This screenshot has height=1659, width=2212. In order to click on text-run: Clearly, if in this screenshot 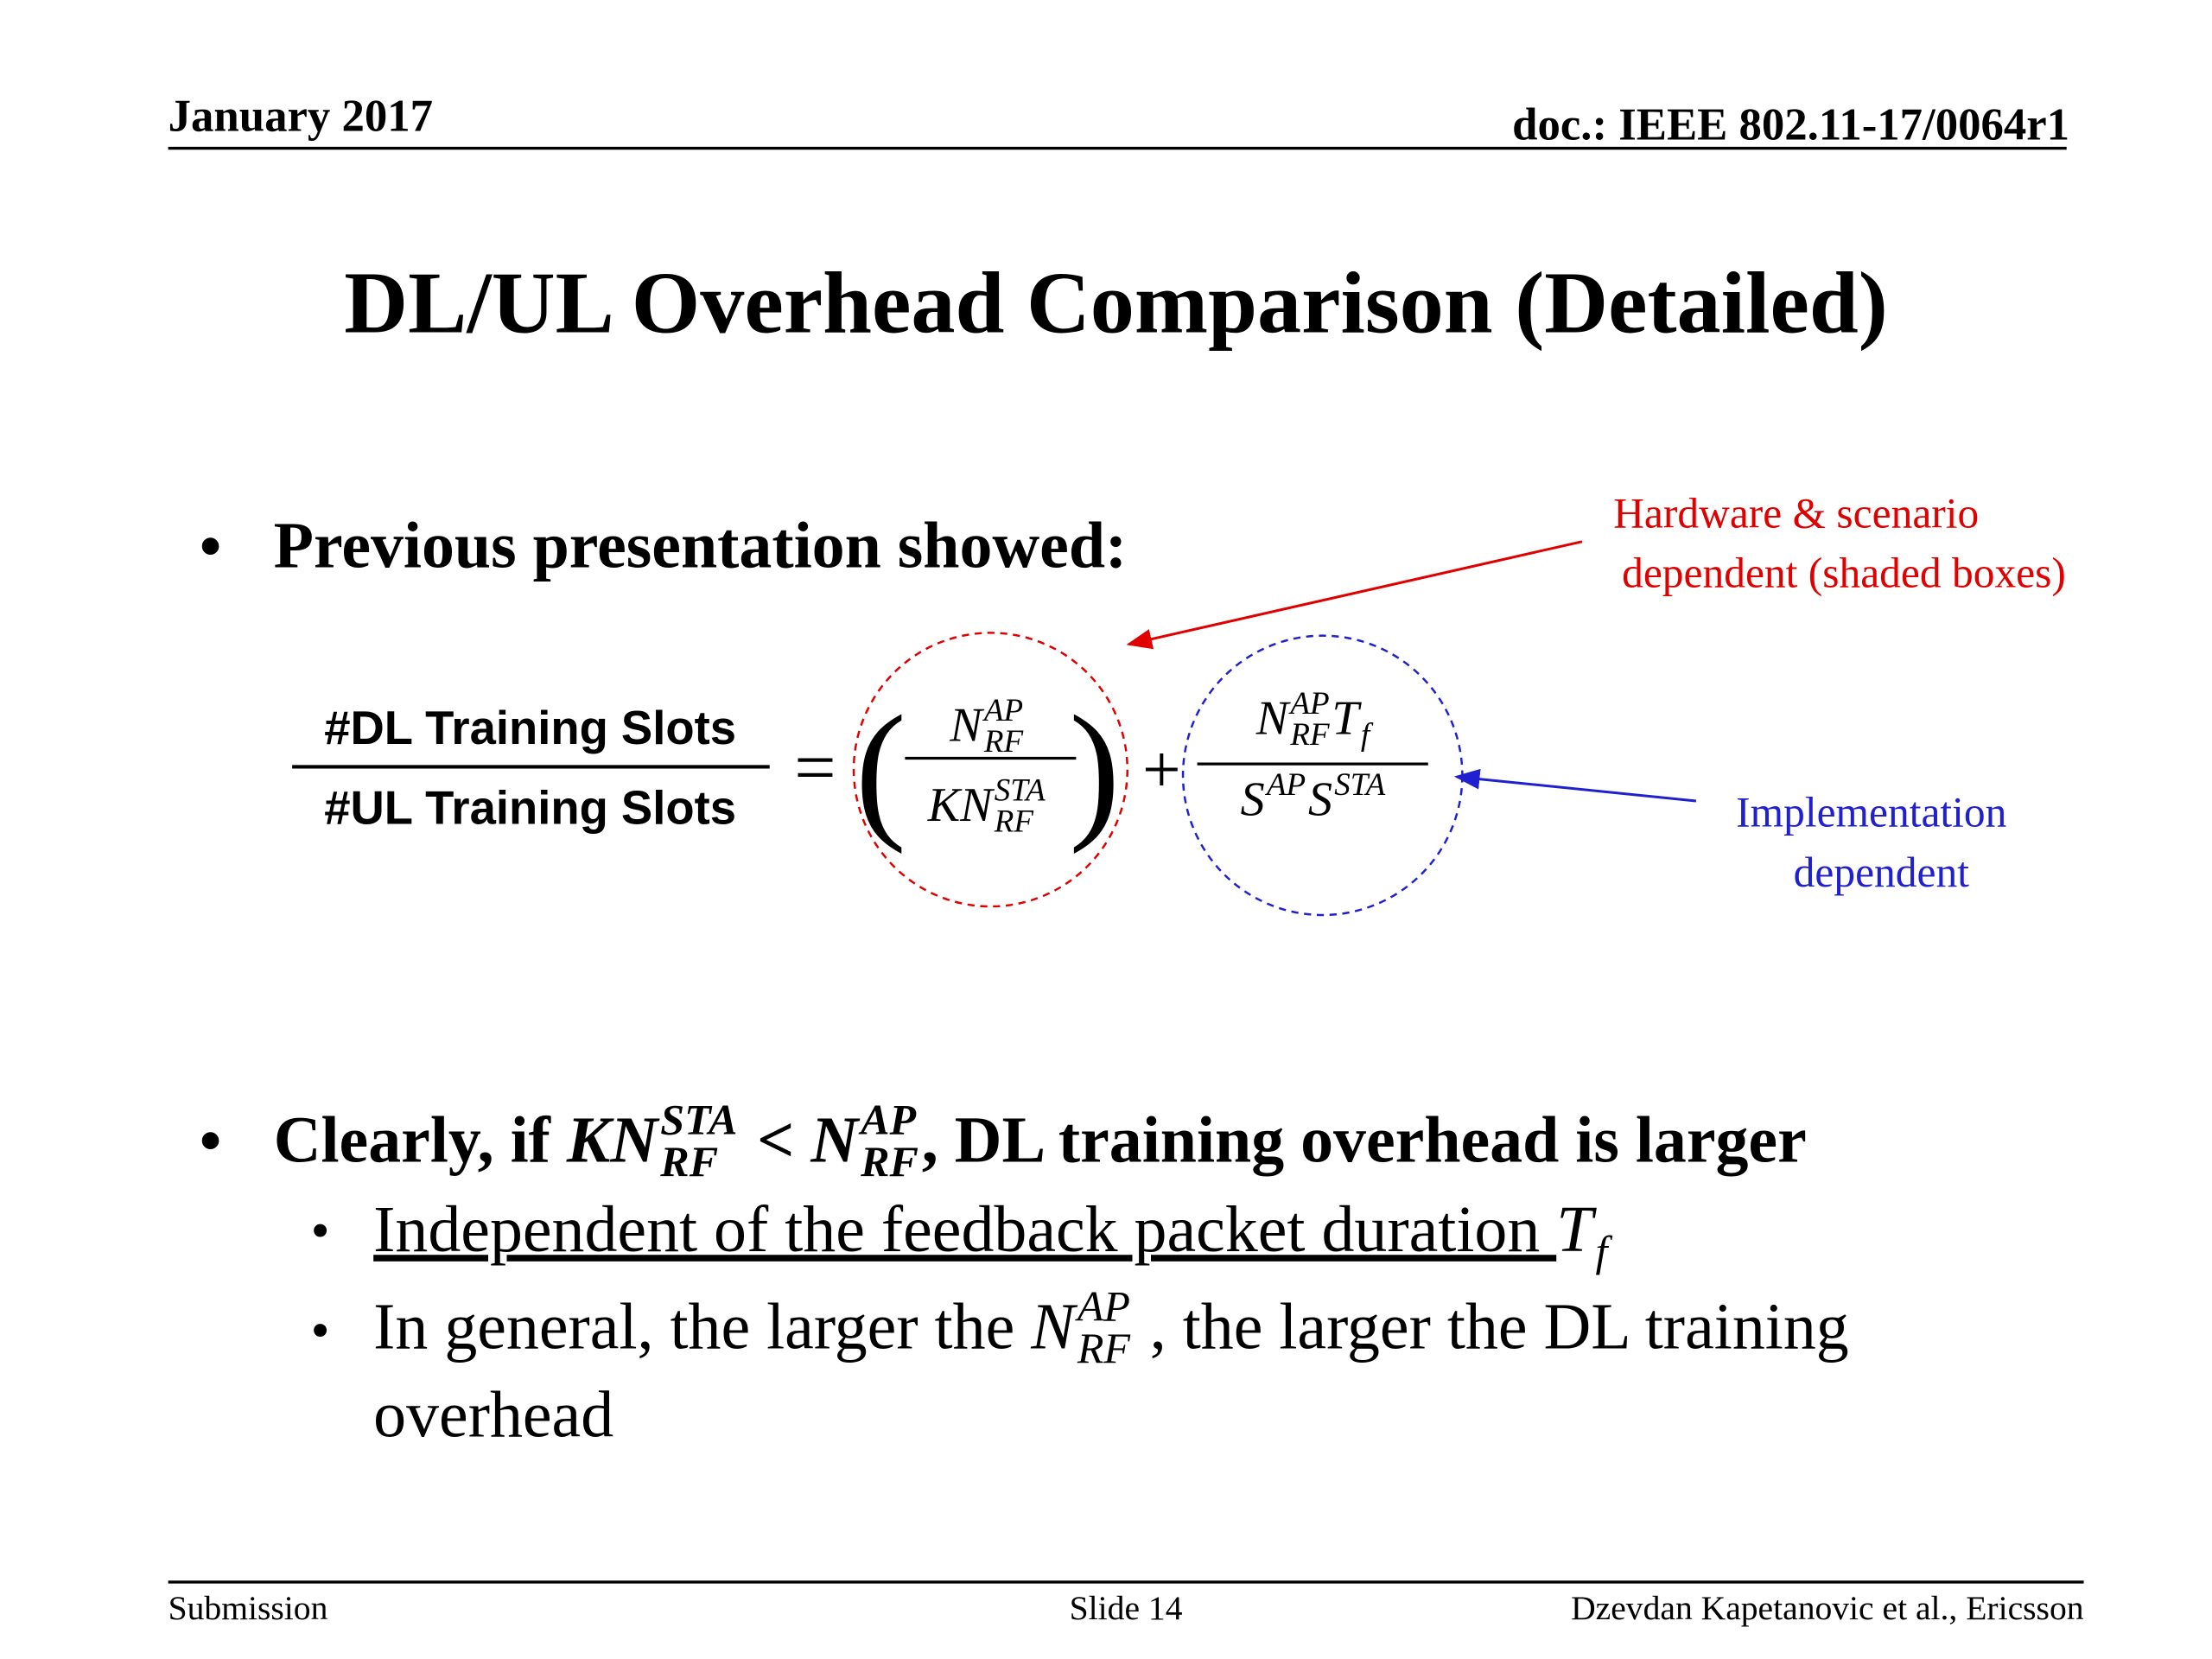, I will do `click(420, 1139)`.